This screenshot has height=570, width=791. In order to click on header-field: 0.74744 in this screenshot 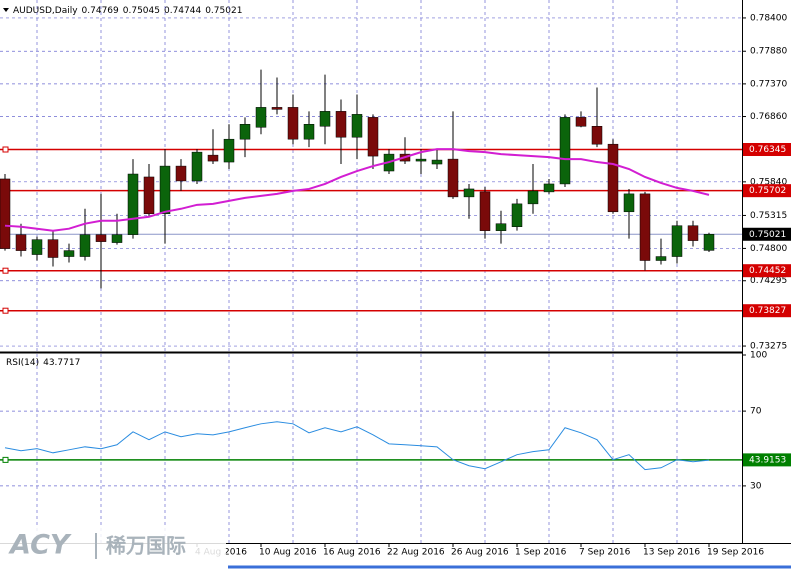, I will do `click(182, 11)`.